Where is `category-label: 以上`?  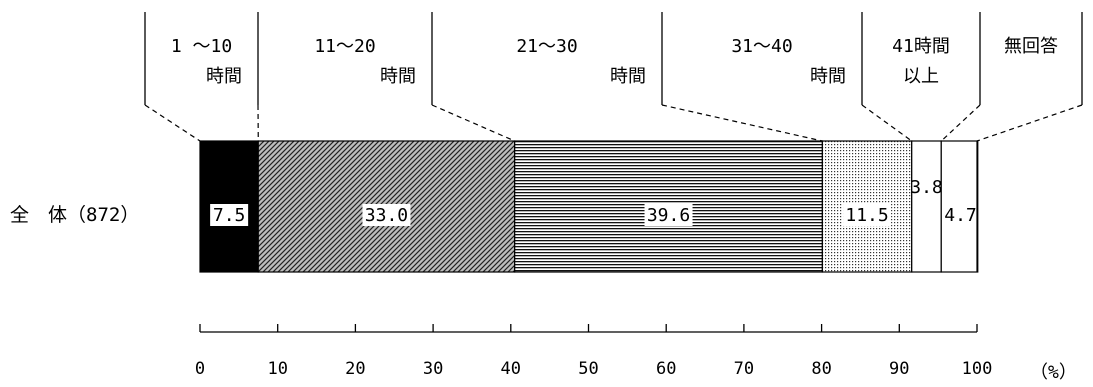
category-label: 以上 is located at coordinates (921, 76).